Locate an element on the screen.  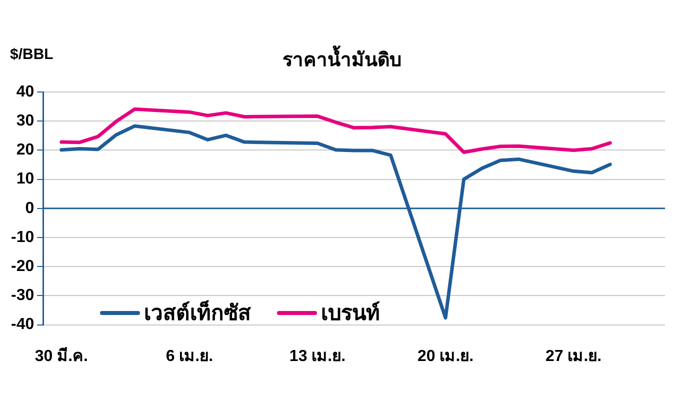
y-tick-label: -40 is located at coordinates (22, 325).